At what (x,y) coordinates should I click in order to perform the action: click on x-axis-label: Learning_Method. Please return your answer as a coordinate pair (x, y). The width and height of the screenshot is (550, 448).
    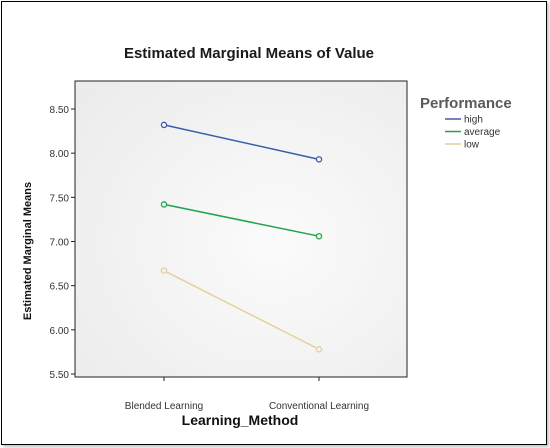
    Looking at the image, I should click on (240, 420).